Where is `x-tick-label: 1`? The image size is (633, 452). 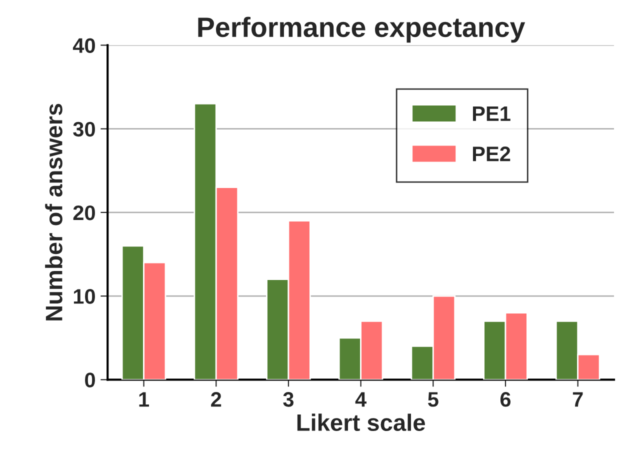
x-tick-label: 1 is located at coordinates (144, 399).